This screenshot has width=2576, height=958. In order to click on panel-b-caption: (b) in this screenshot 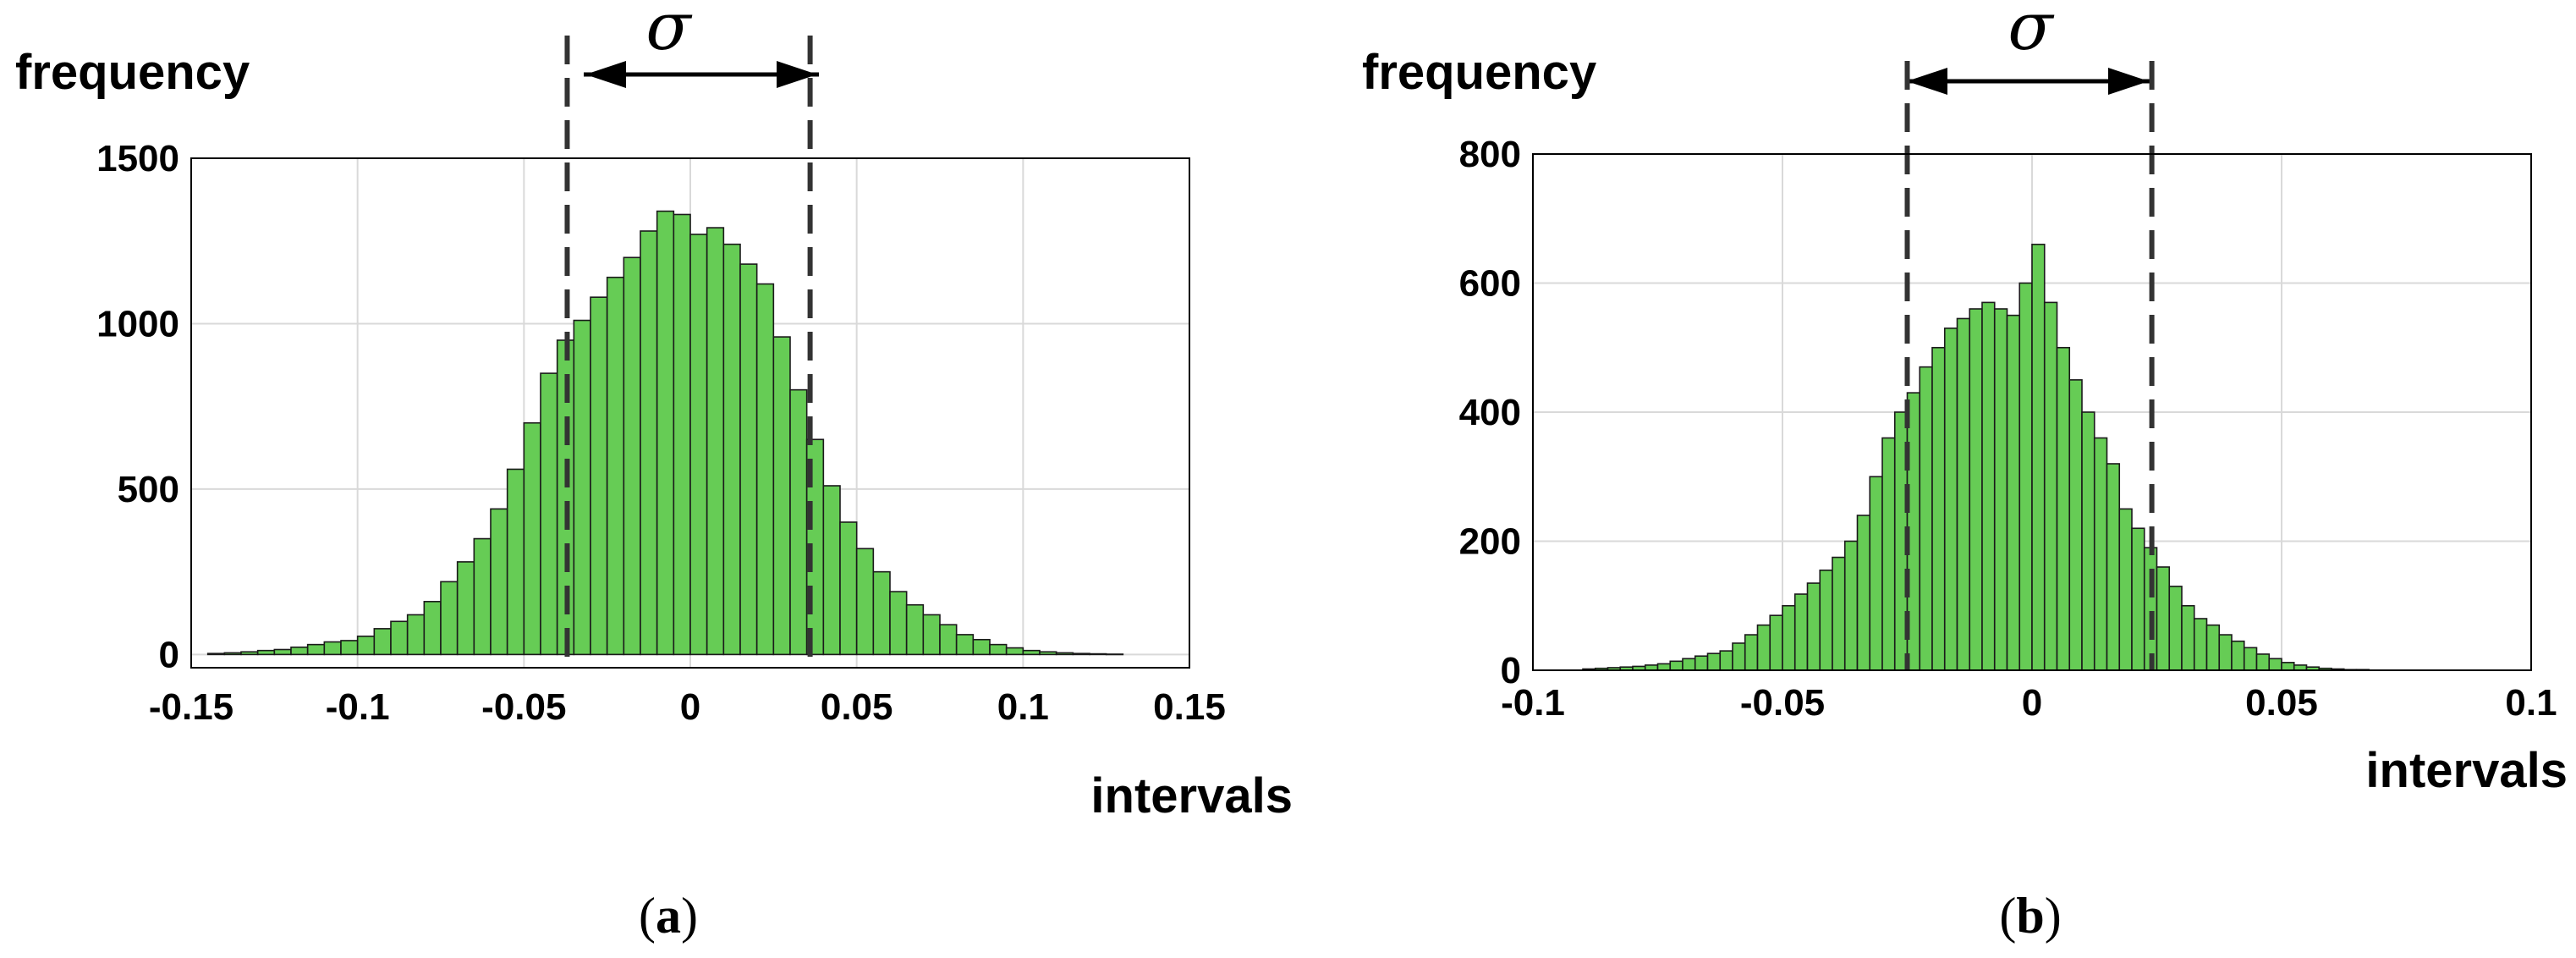, I will do `click(2030, 916)`.